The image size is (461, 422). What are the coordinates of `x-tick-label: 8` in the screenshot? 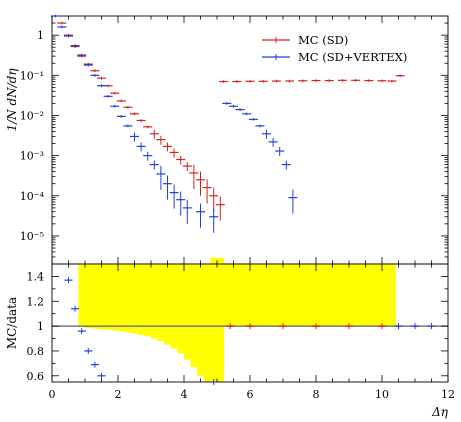 It's located at (316, 394).